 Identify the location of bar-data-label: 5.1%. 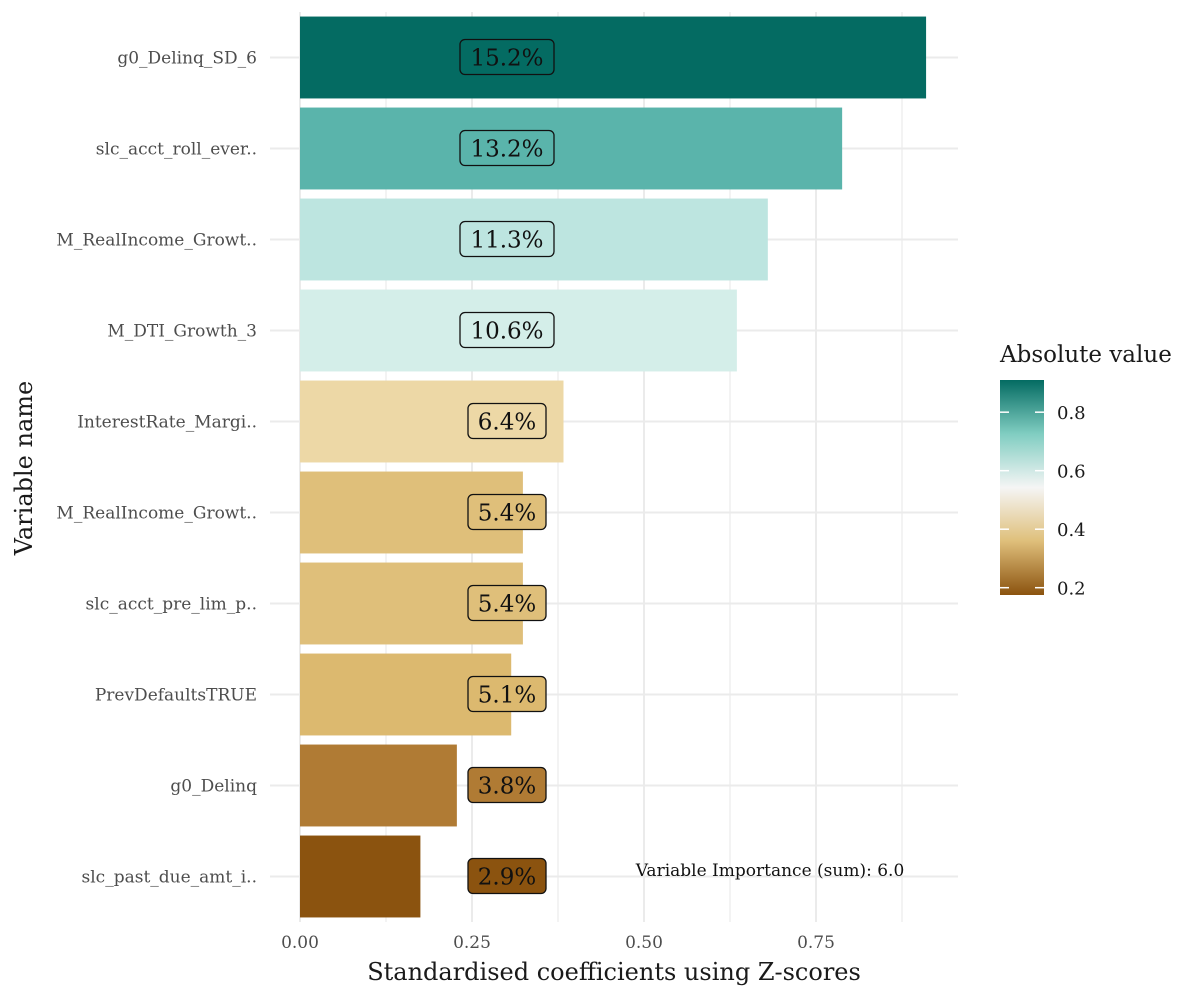
(507, 694).